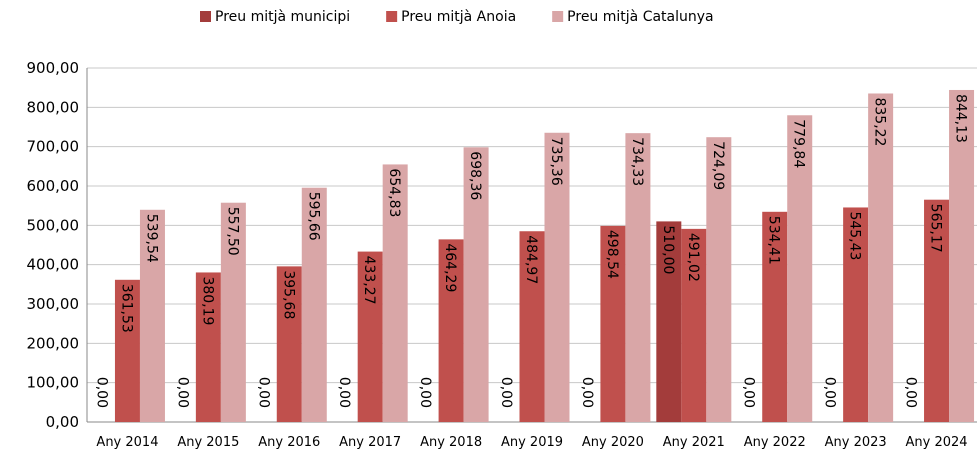  Describe the element at coordinates (556, 161) in the screenshot. I see `data-label: 735,36` at that location.